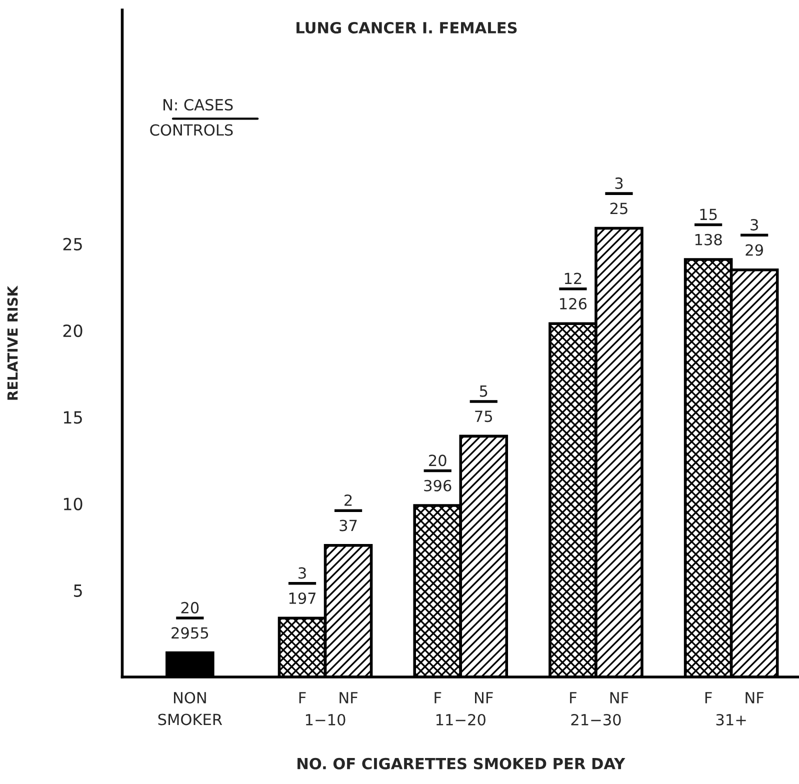 The width and height of the screenshot is (799, 784). Describe the element at coordinates (73, 417) in the screenshot. I see `y-tick-label: 15` at that location.